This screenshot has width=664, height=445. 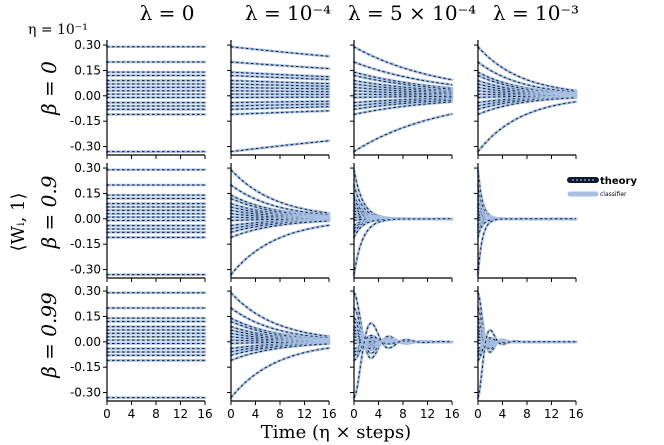 What do you see at coordinates (49, 335) in the screenshot?
I see `row-label-beta-0.99: β = 0.99` at bounding box center [49, 335].